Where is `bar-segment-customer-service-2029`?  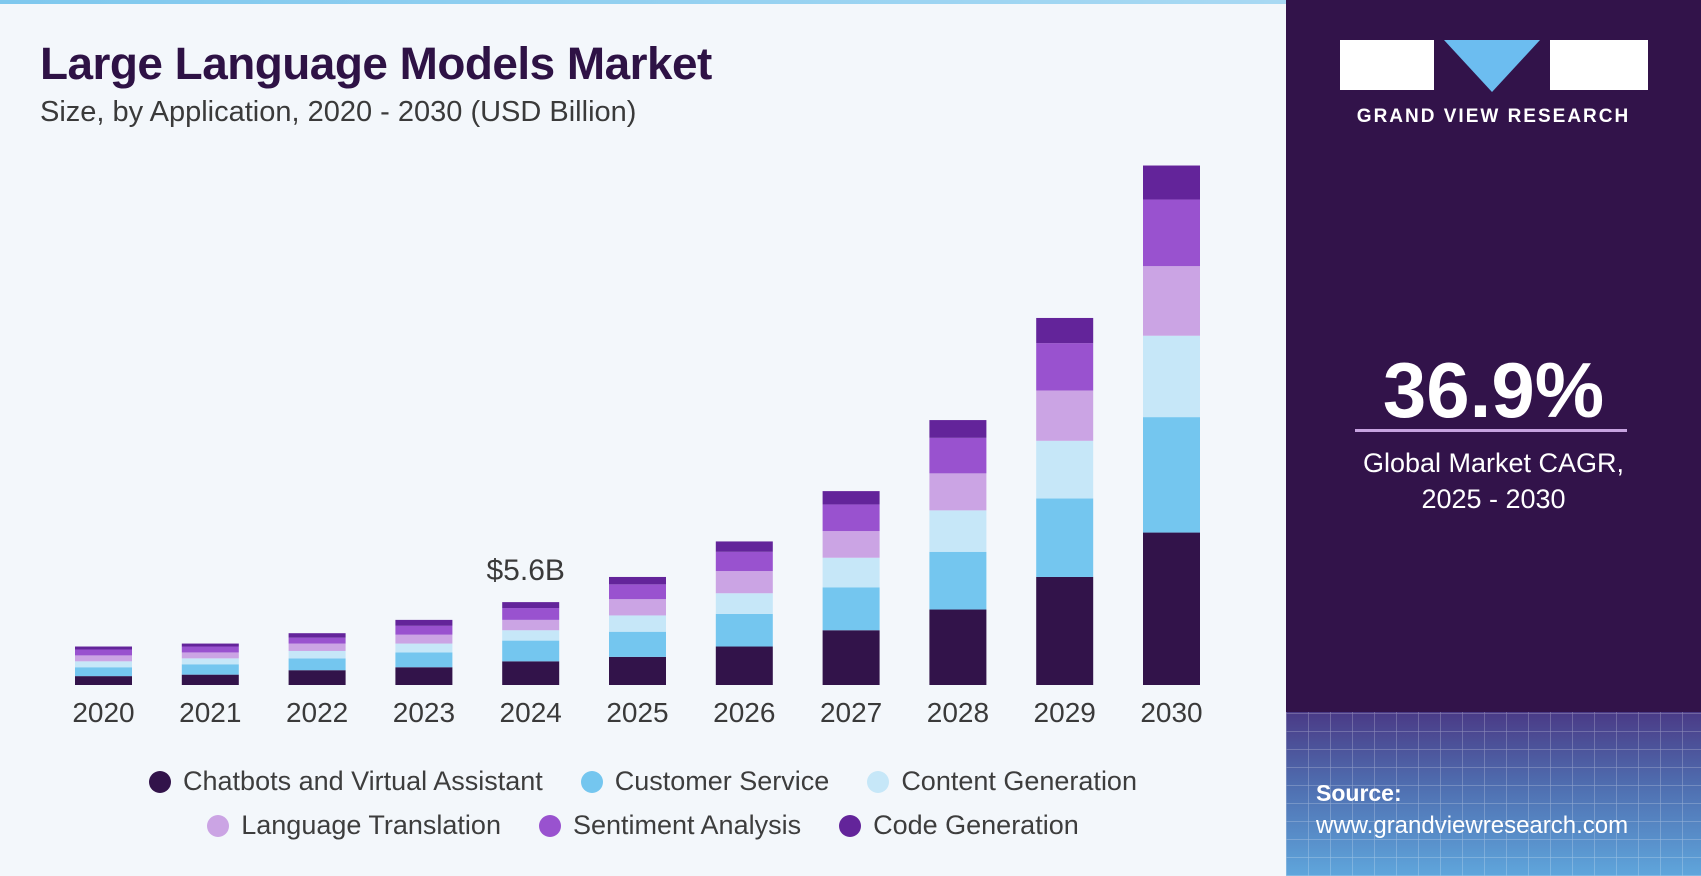 bar-segment-customer-service-2029 is located at coordinates (1065, 537).